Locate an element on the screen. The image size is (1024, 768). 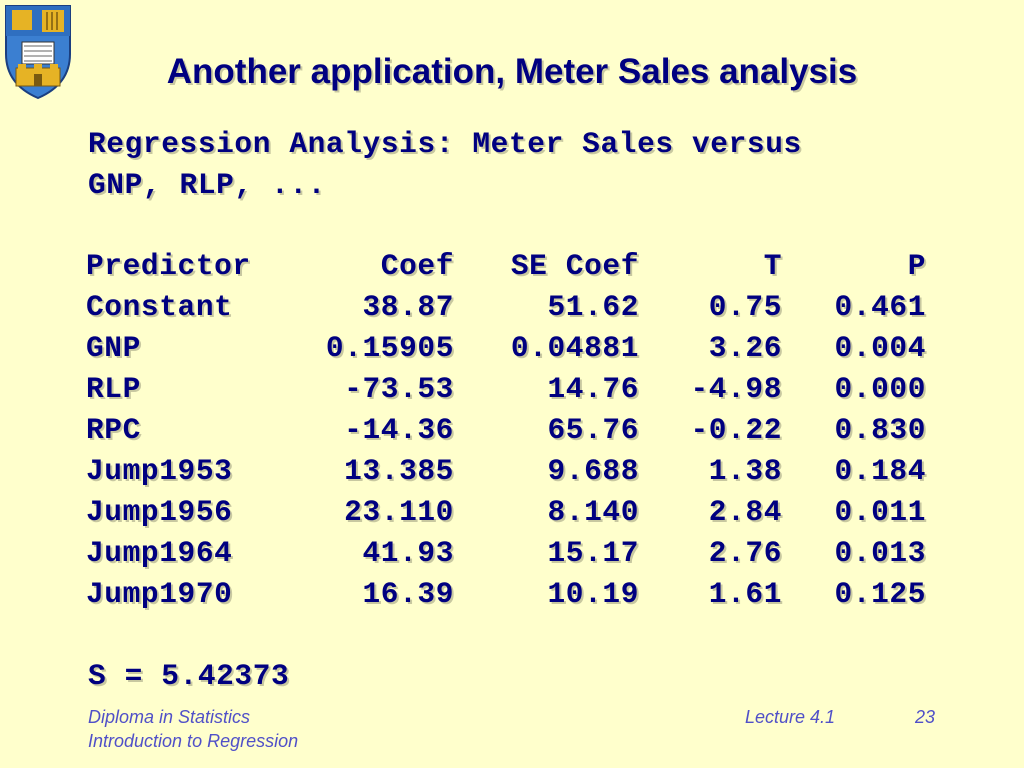
coef-cell: 16.39 is located at coordinates (408, 594).